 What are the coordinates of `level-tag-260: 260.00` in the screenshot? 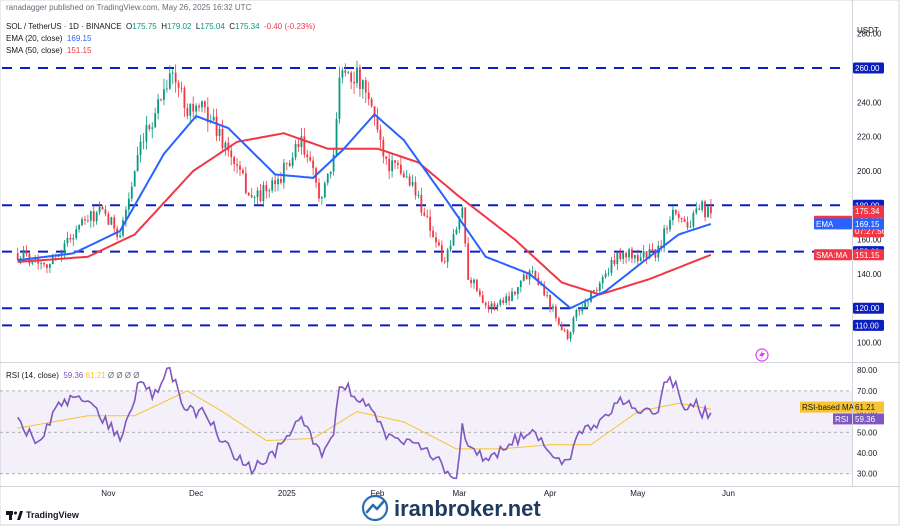 It's located at (868, 68).